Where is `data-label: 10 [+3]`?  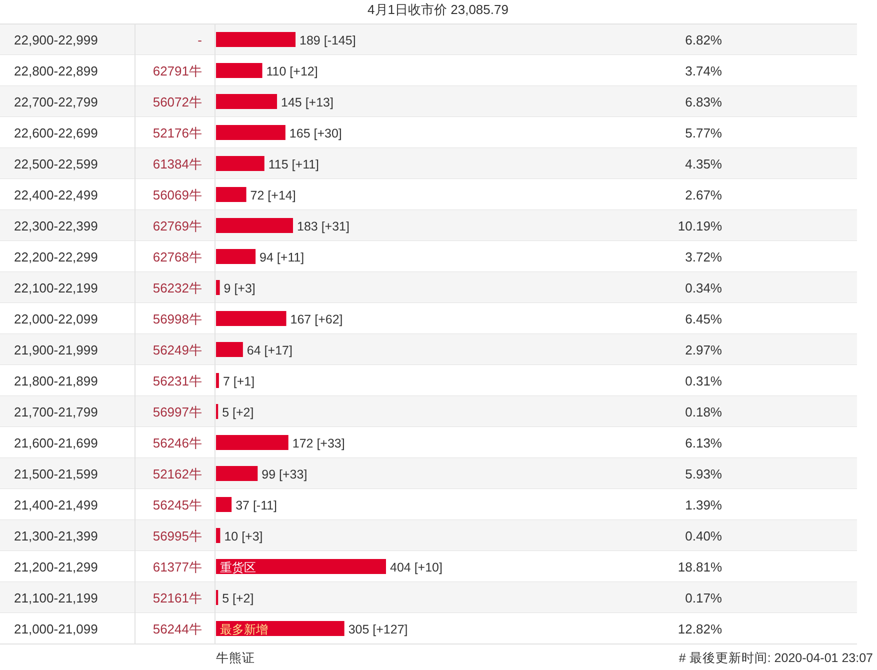
data-label: 10 [+3] is located at coordinates (243, 537).